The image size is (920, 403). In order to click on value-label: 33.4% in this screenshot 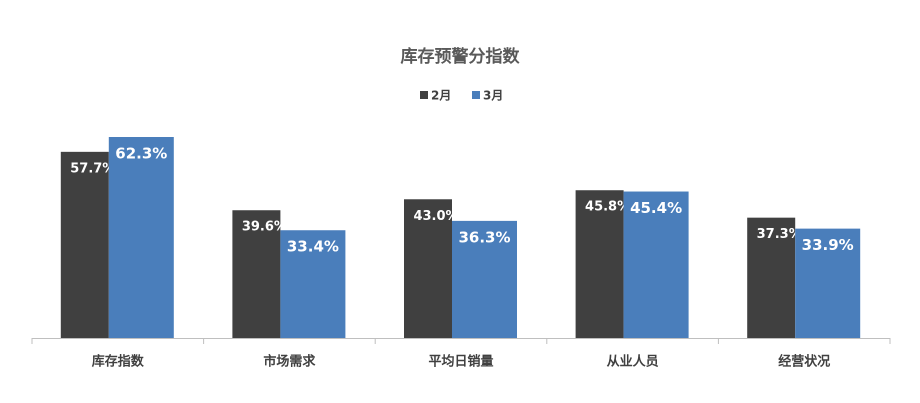, I will do `click(313, 247)`.